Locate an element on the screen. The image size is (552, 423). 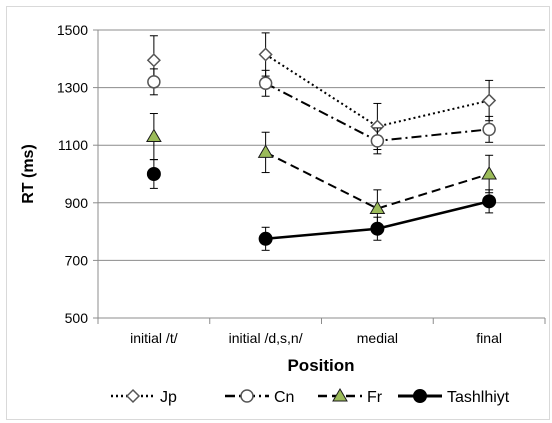
legend: Jp Cn Fr Tashlhiyt is located at coordinates (310, 397).